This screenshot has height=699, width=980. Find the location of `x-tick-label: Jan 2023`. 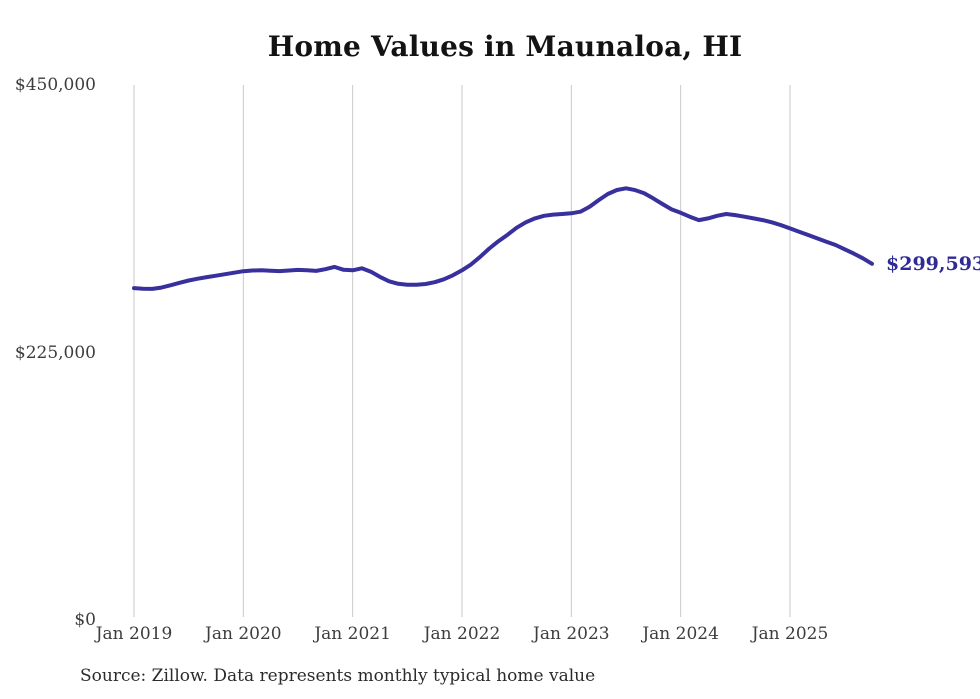

x-tick-label: Jan 2023 is located at coordinates (571, 634).